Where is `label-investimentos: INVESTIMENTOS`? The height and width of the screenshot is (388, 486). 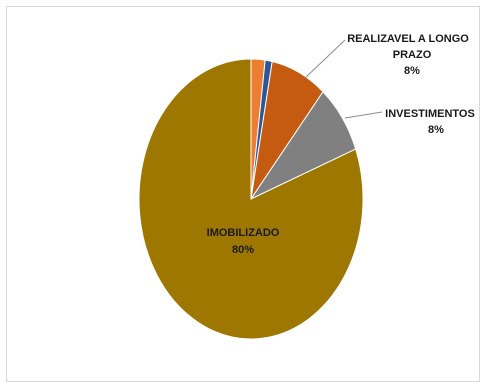
label-investimentos: INVESTIMENTOS is located at coordinates (430, 114).